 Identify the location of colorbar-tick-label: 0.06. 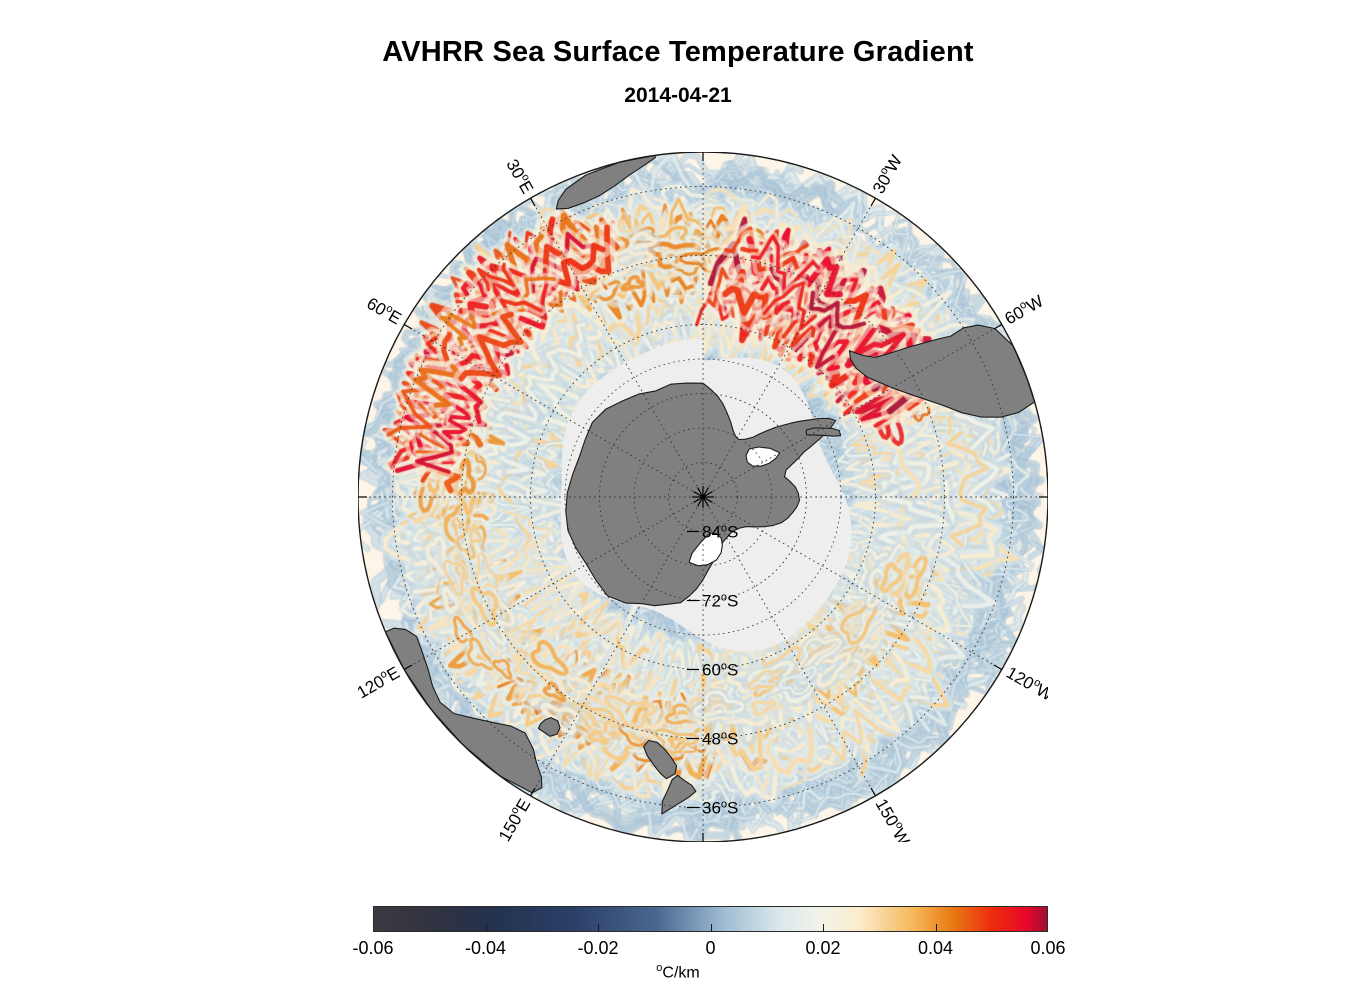
(1048, 948).